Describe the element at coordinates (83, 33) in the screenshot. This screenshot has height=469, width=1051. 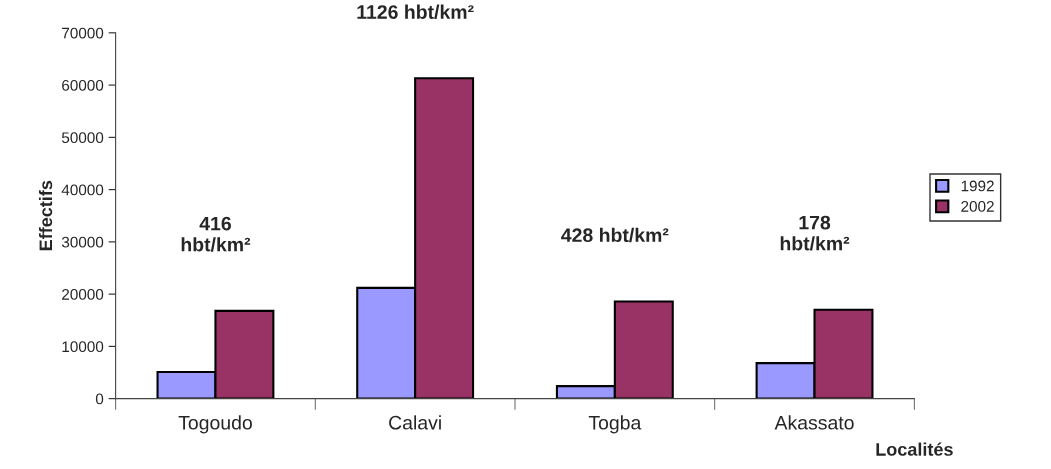
I see `y-tick-label: 70000` at that location.